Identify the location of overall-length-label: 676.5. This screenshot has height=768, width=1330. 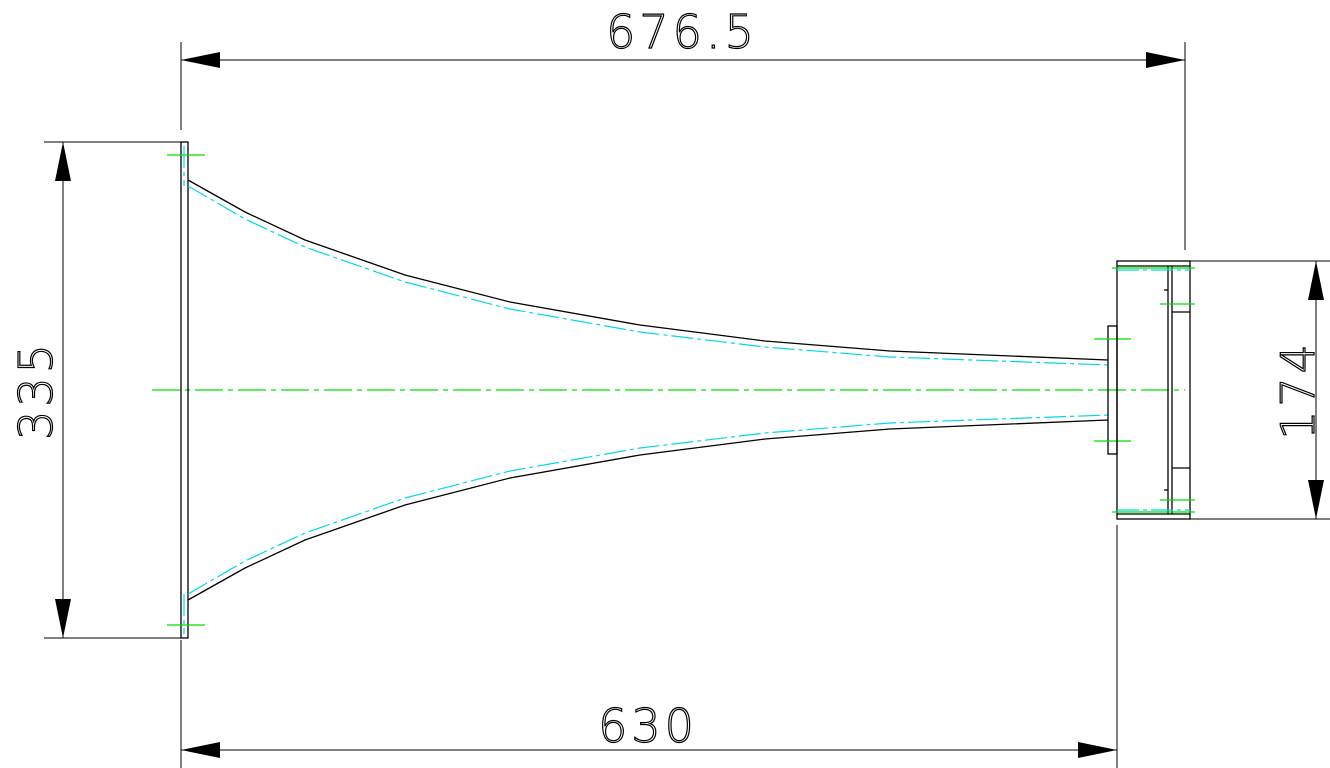
(682, 32).